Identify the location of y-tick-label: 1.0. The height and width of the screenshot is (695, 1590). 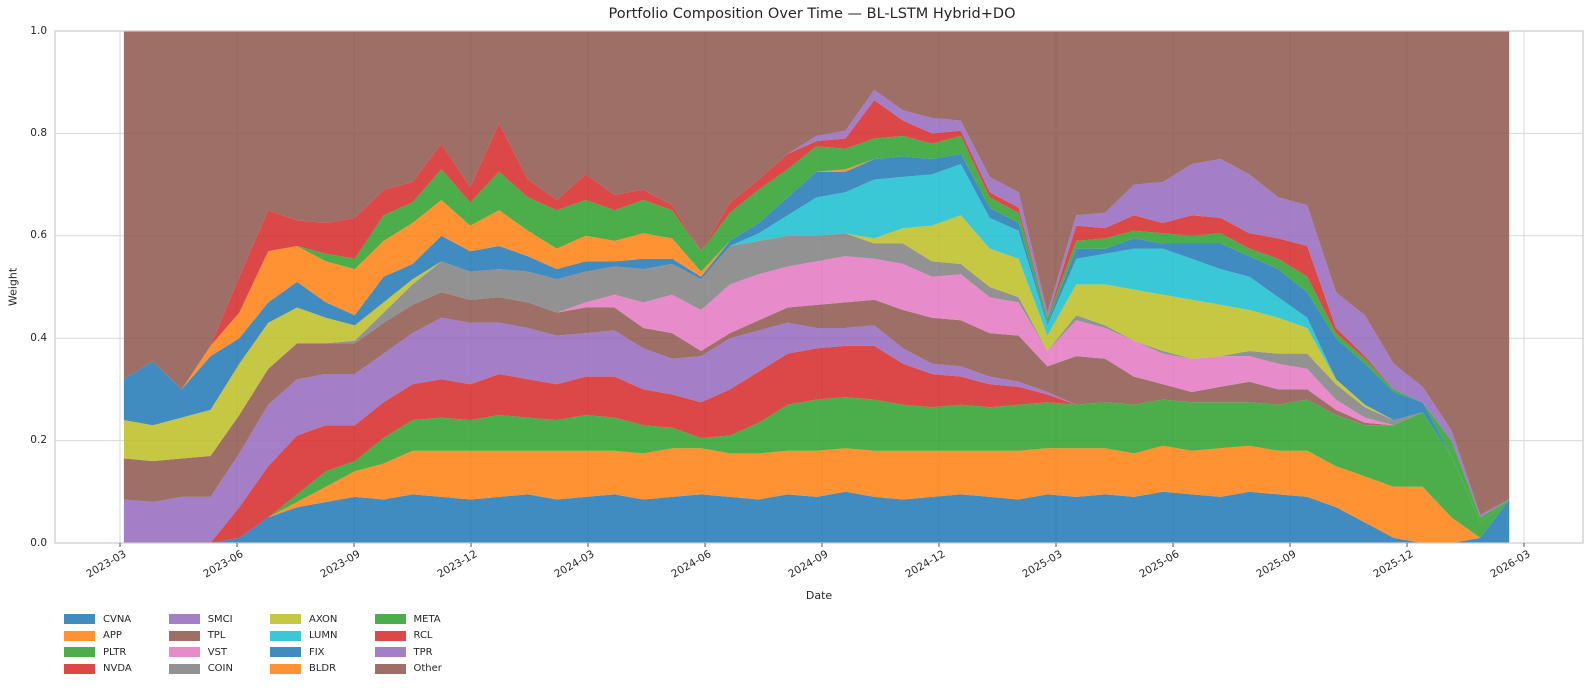
(38, 30).